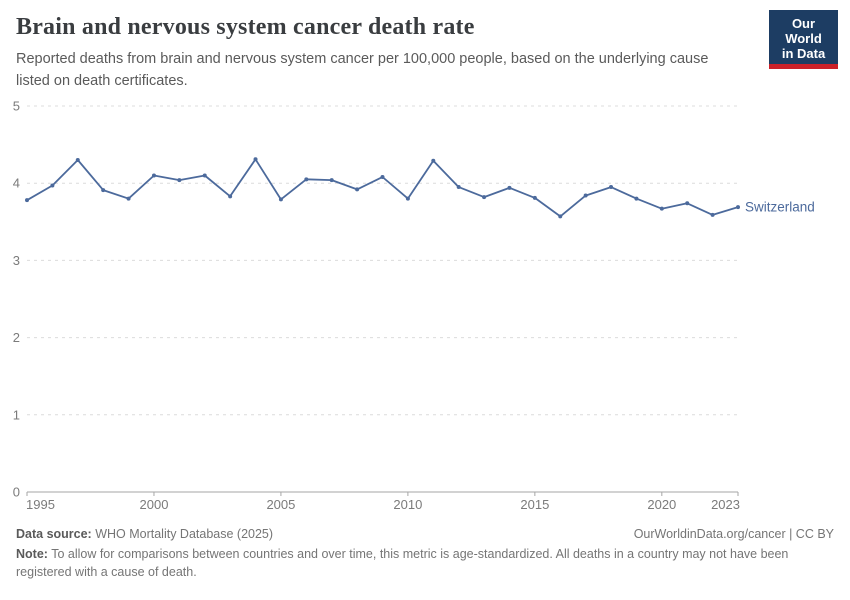 This screenshot has height=600, width=850. What do you see at coordinates (16, 182) in the screenshot?
I see `y-axis-tick-label: 4` at bounding box center [16, 182].